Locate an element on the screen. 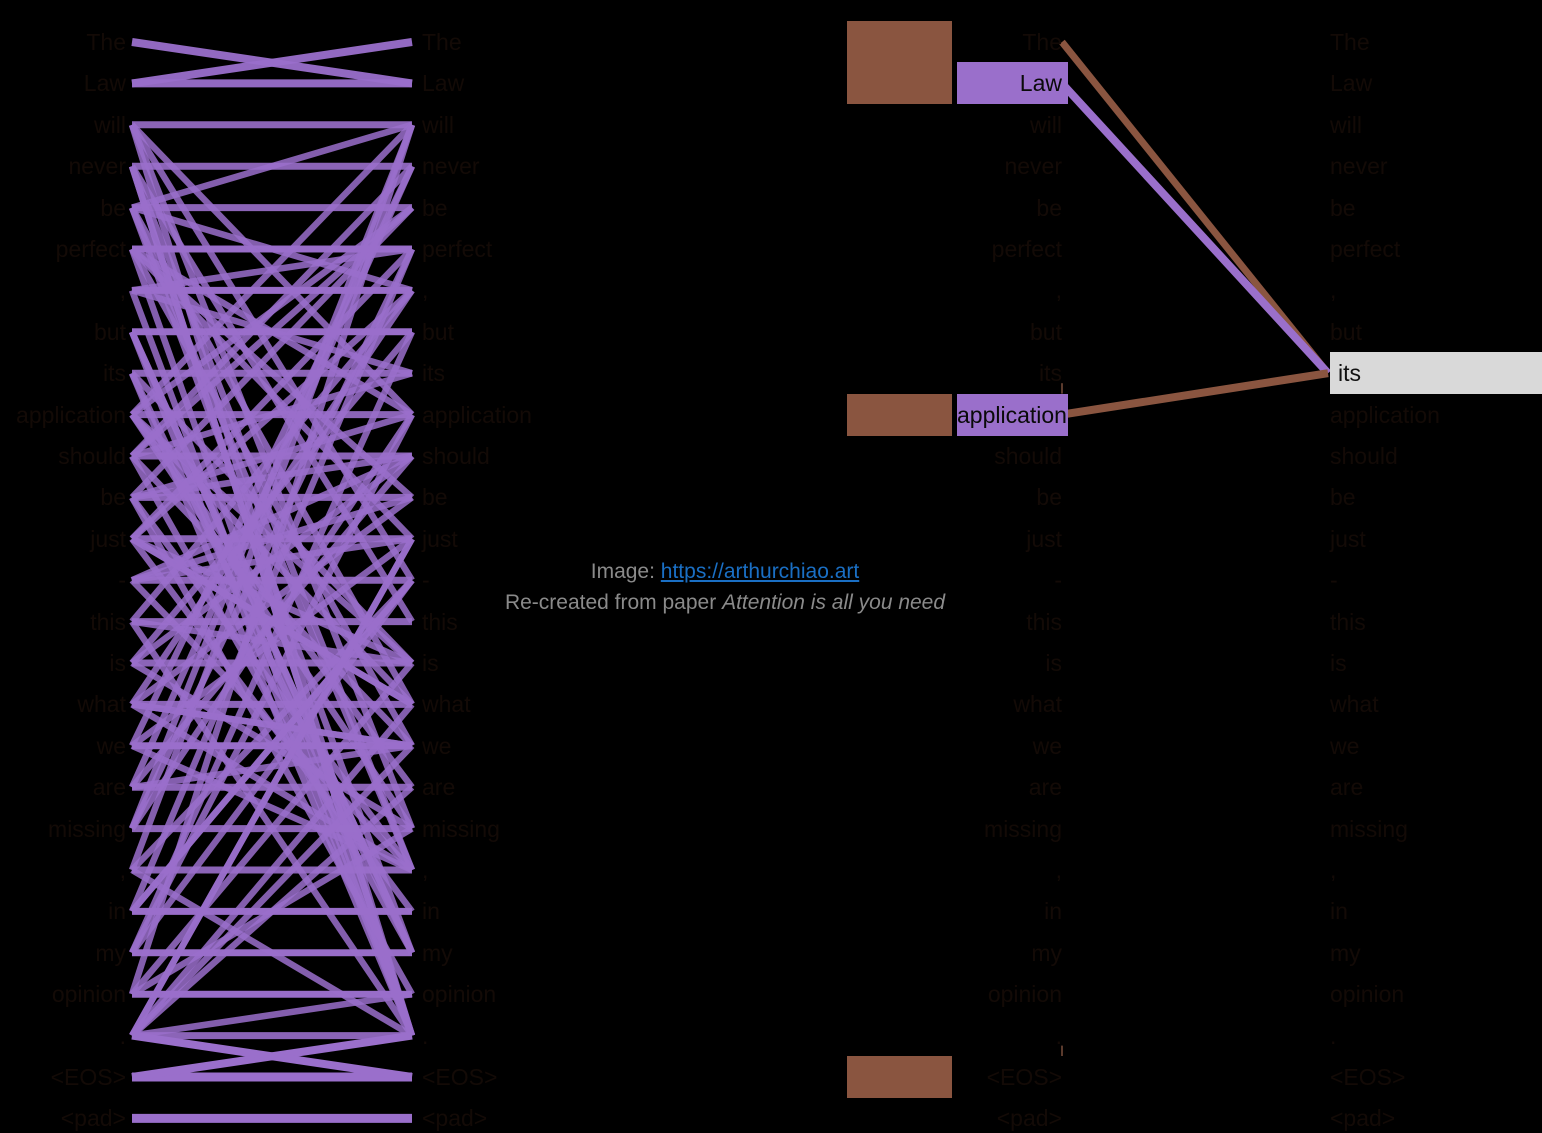 The image size is (1542, 1133). caption-line-1: Image: https://arthurchiao.art is located at coordinates (725, 571).